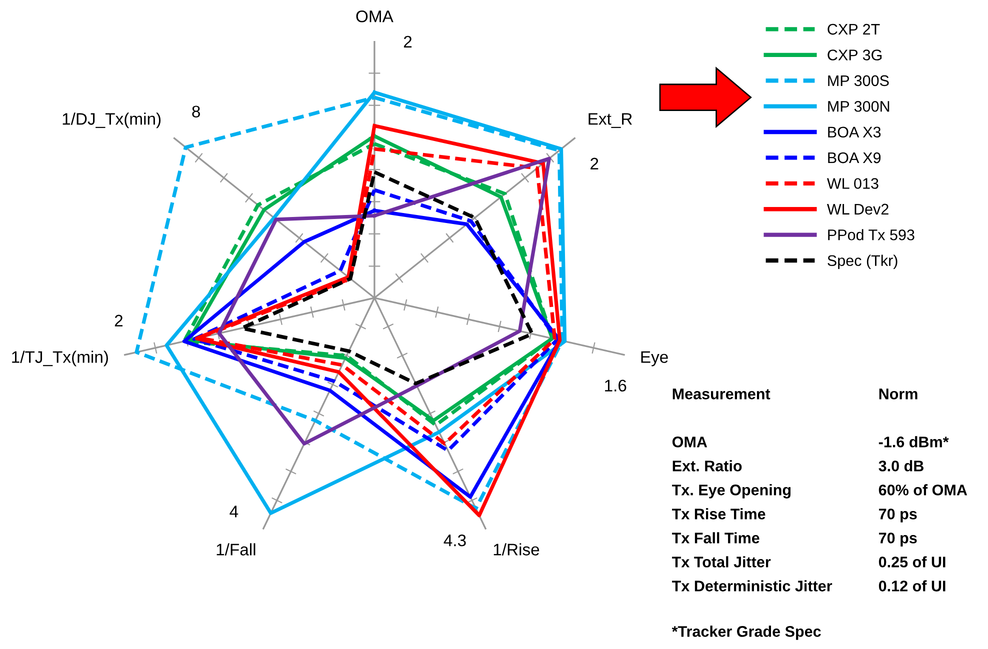 This screenshot has height=649, width=988. I want to click on legend-label: MP 300S, so click(858, 80).